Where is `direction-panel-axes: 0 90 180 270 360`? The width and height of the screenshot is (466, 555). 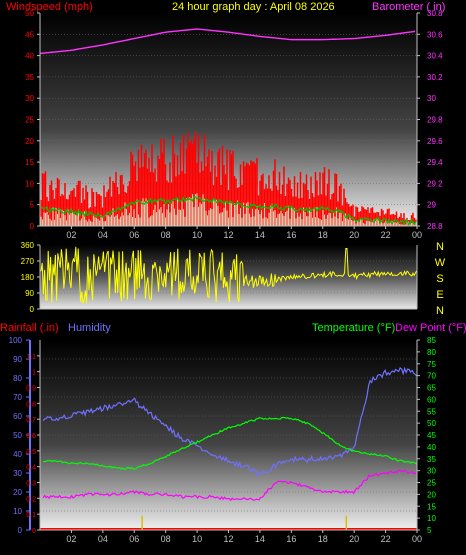
direction-panel-axes: 0 90 180 270 360 is located at coordinates (219, 277).